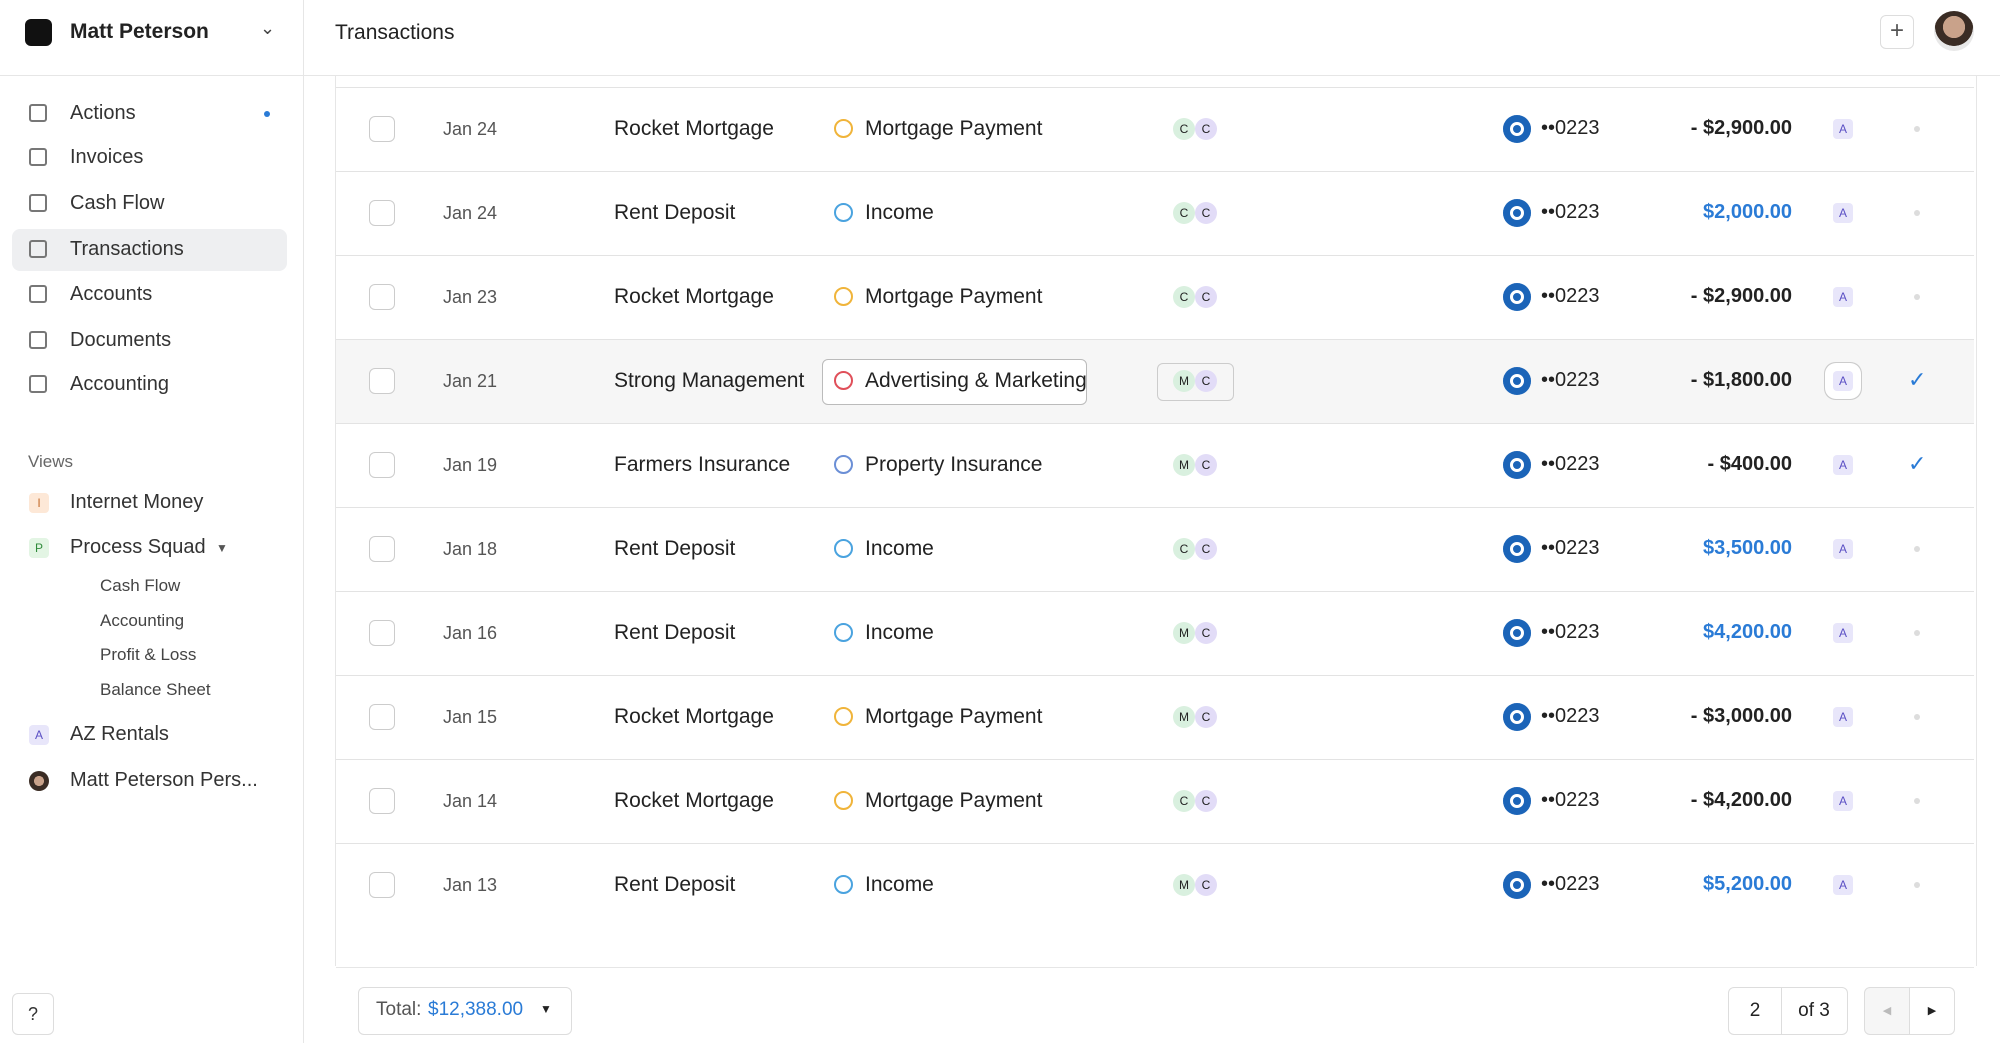 The height and width of the screenshot is (1044, 2000). Describe the element at coordinates (119, 734) in the screenshot. I see `view-item: AZ Rentals` at that location.